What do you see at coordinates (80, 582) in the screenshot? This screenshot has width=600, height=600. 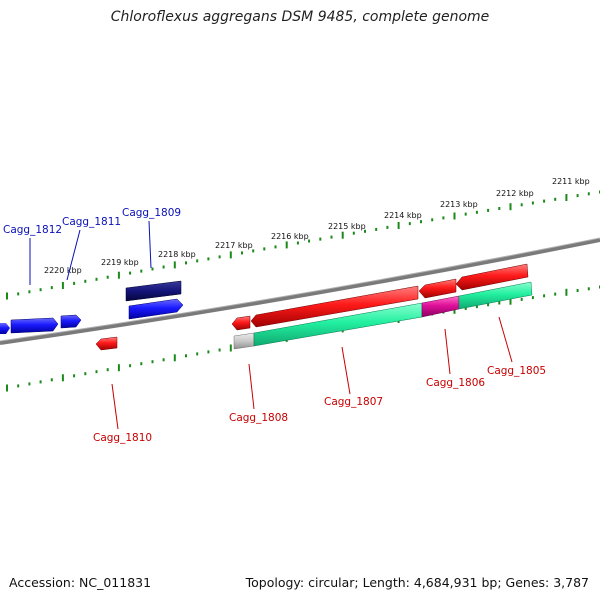 I see `accession-text: Accession: NC_011831` at bounding box center [80, 582].